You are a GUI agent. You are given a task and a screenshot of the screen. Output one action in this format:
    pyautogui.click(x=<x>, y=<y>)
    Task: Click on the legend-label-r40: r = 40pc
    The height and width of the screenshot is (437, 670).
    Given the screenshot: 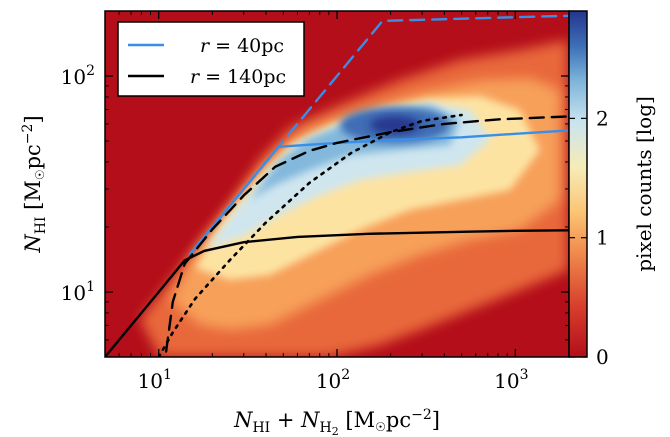 What is the action you would take?
    pyautogui.click(x=242, y=46)
    